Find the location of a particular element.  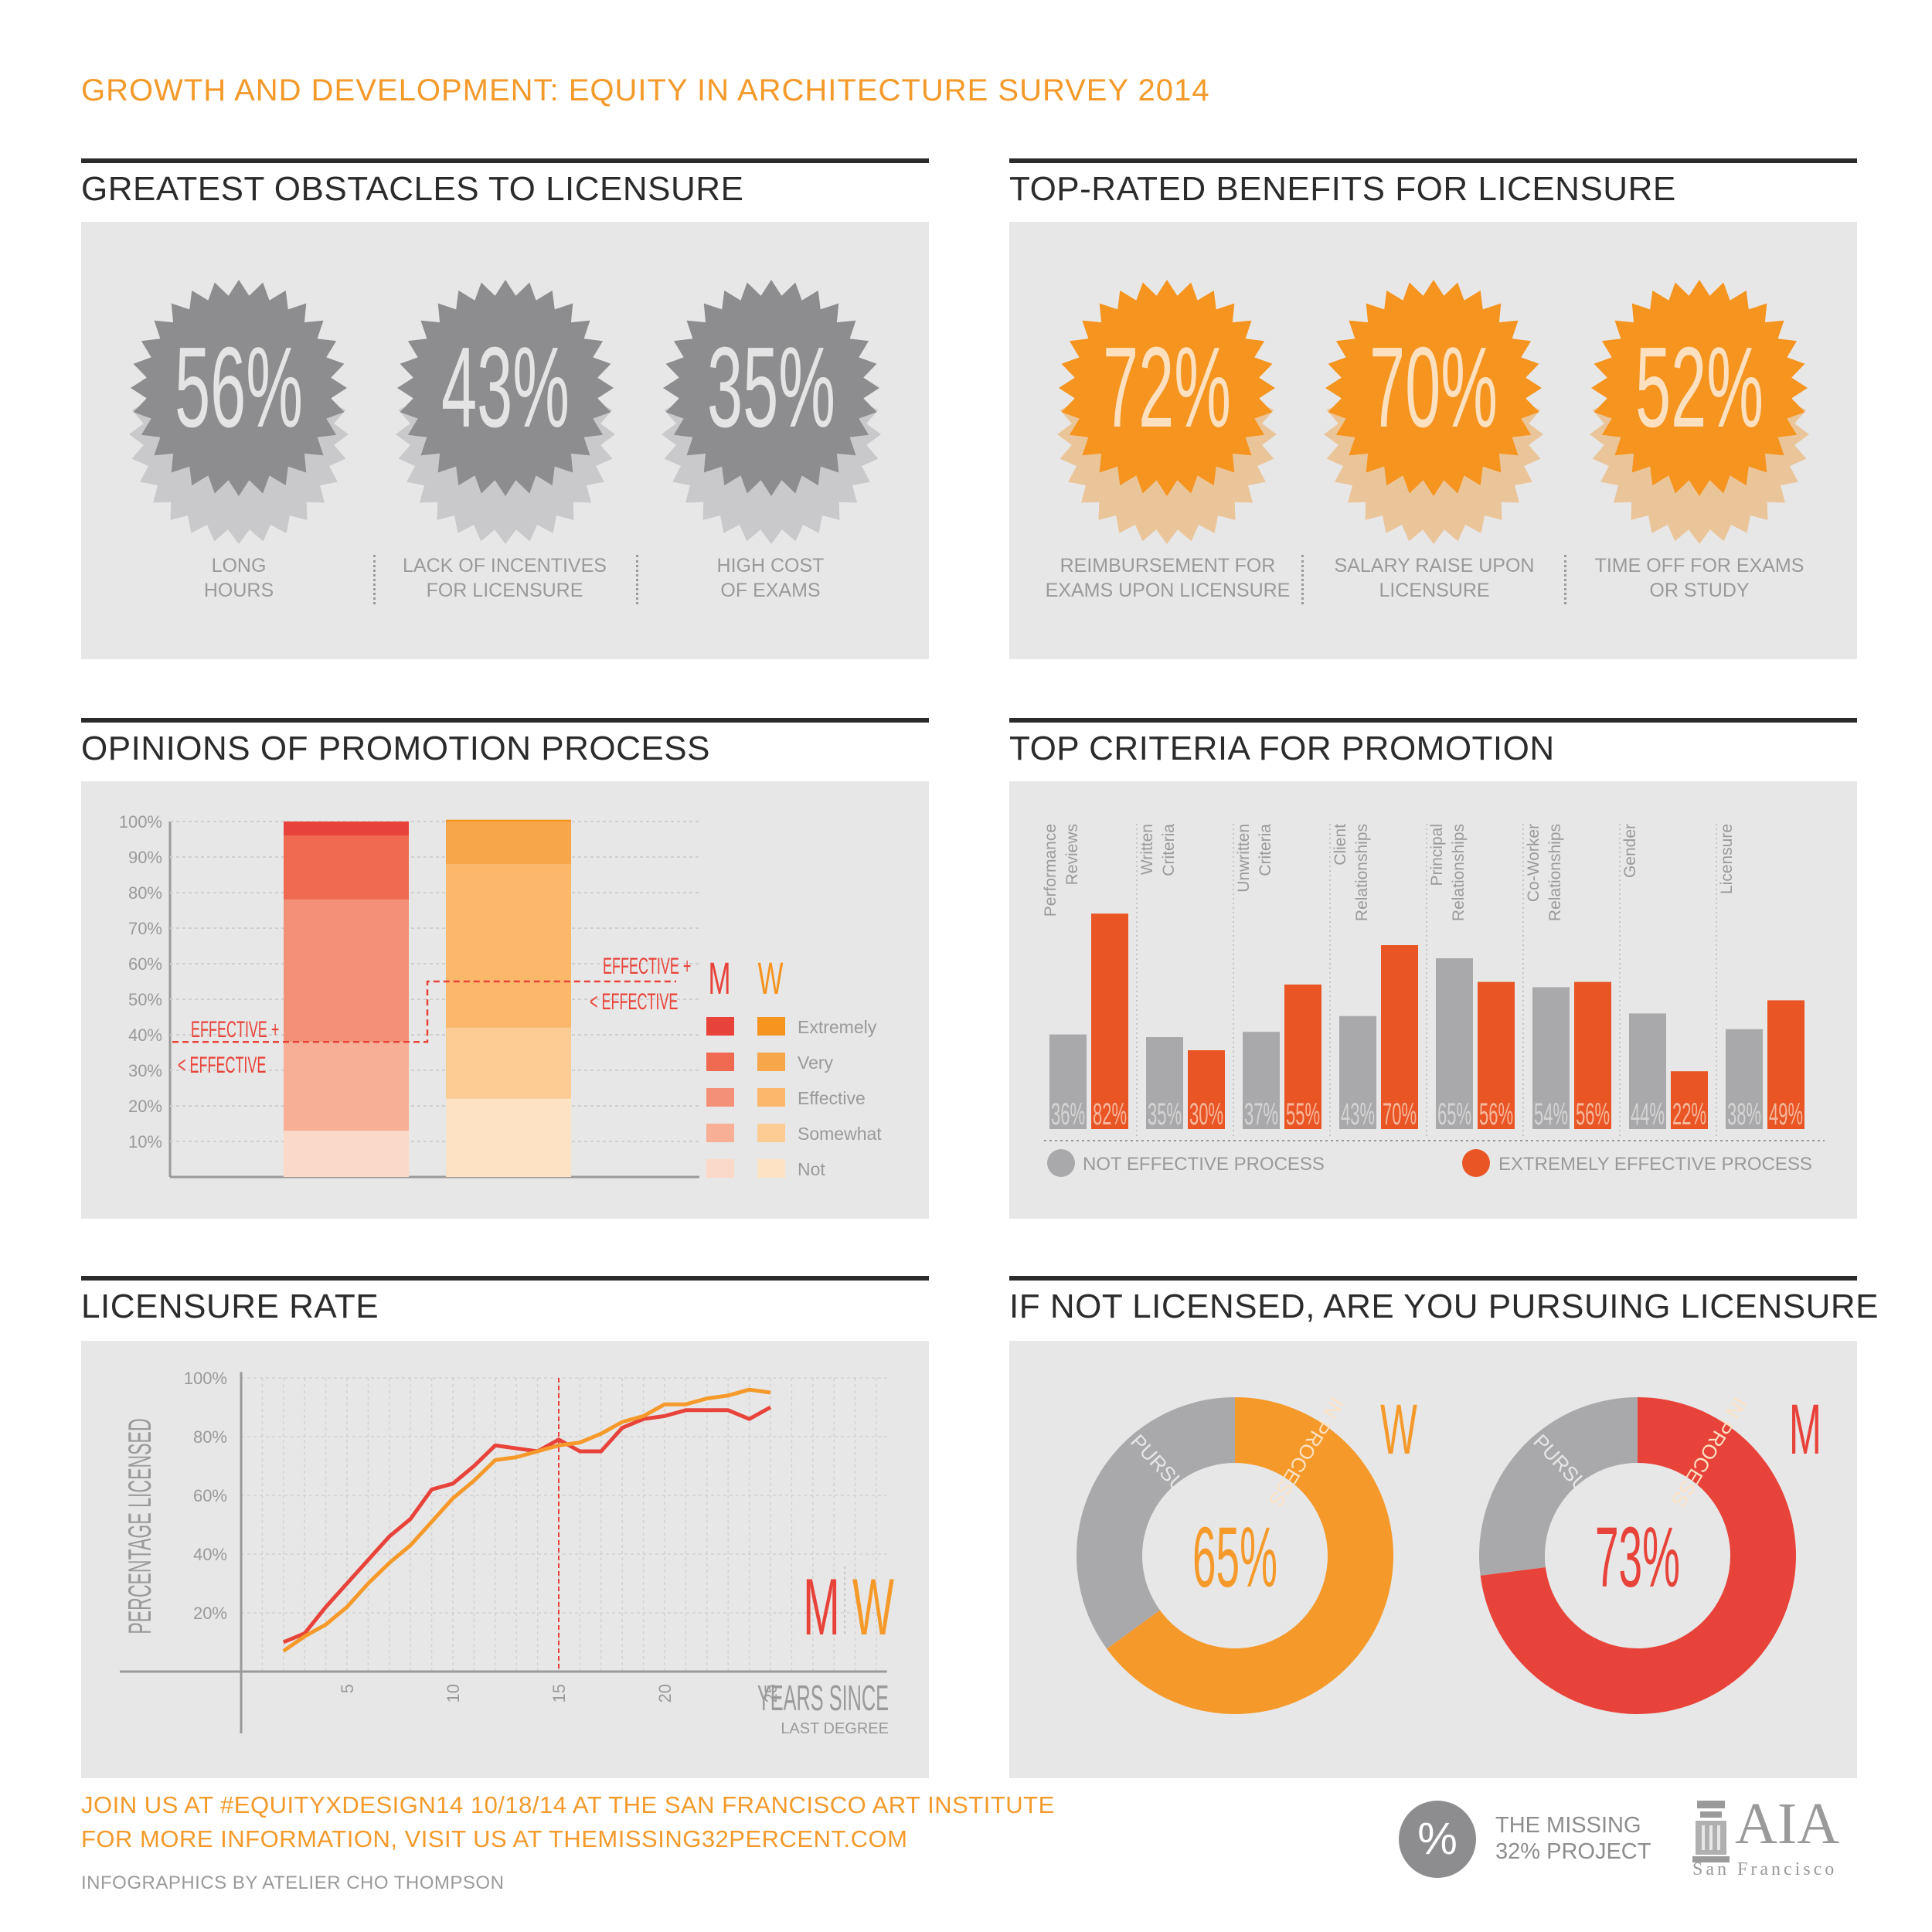

y-tick-label: 60% is located at coordinates (210, 1496).